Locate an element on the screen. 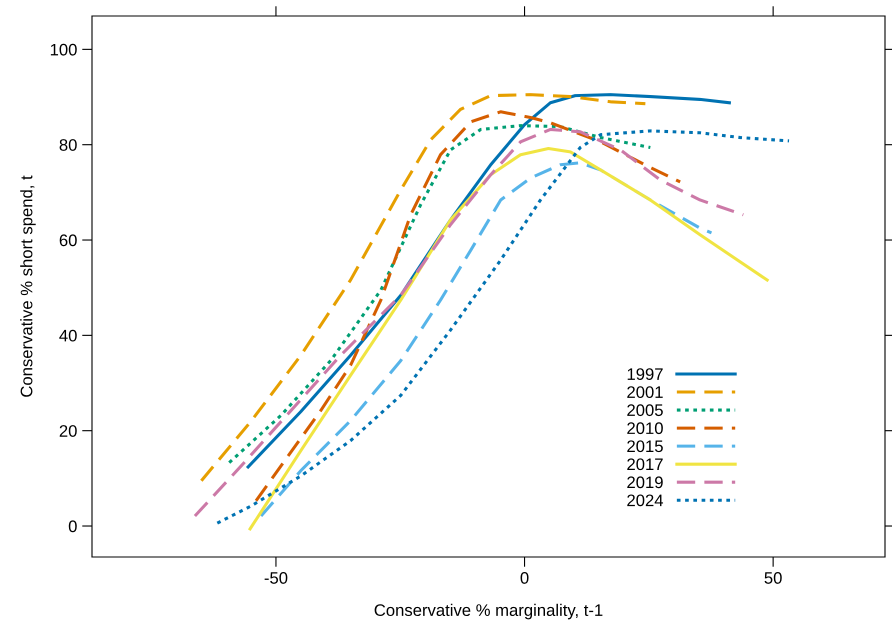 The width and height of the screenshot is (892, 632). x-axis-title: Conservative % marginality, t-1 is located at coordinates (488, 612).